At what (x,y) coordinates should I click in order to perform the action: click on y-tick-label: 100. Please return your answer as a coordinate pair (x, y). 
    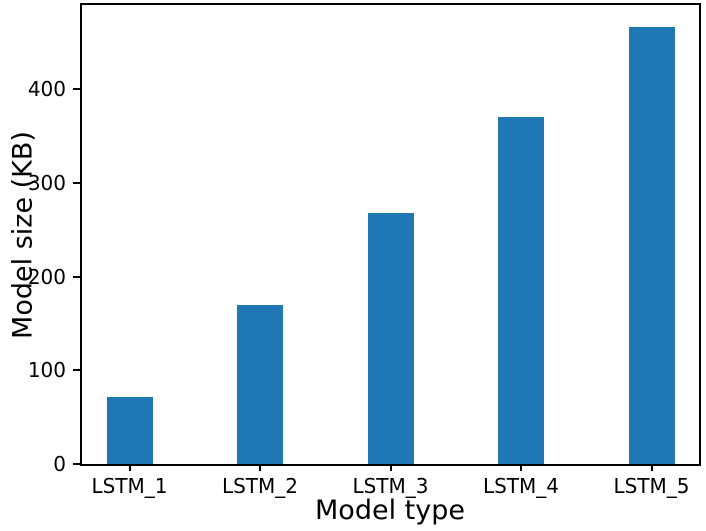
    Looking at the image, I should click on (46, 370).